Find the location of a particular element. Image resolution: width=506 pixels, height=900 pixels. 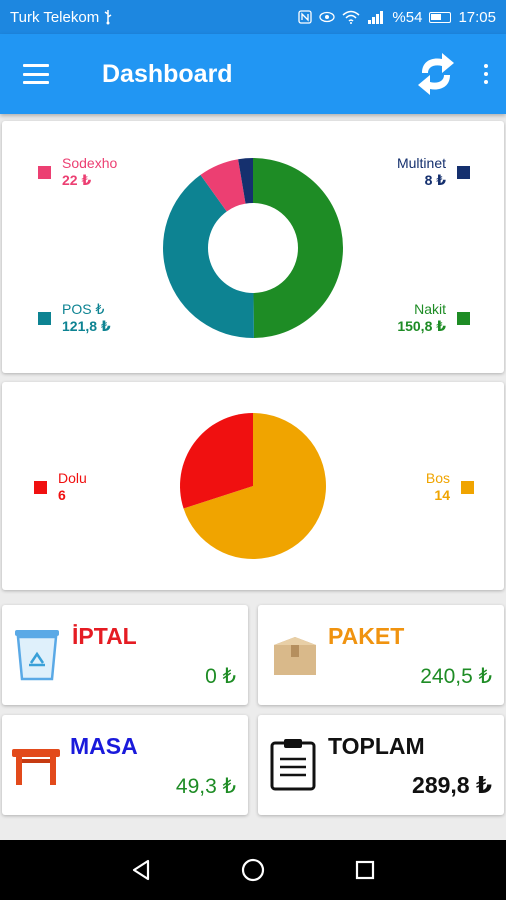

legend-sodexho: Sodexho 22 ₺ is located at coordinates (77, 172).